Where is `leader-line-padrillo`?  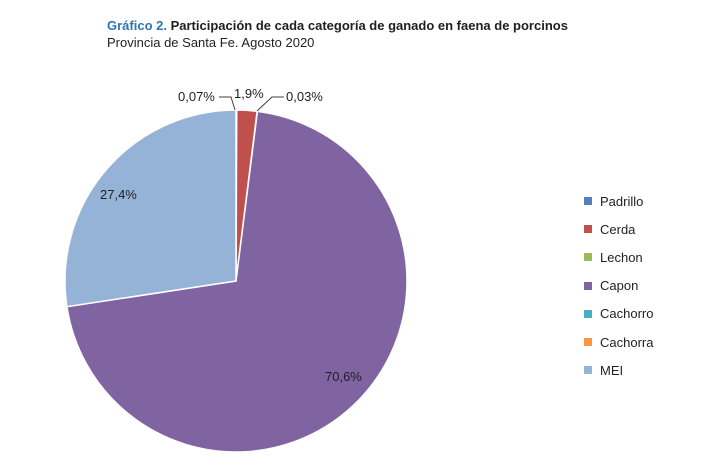 leader-line-padrillo is located at coordinates (227, 103).